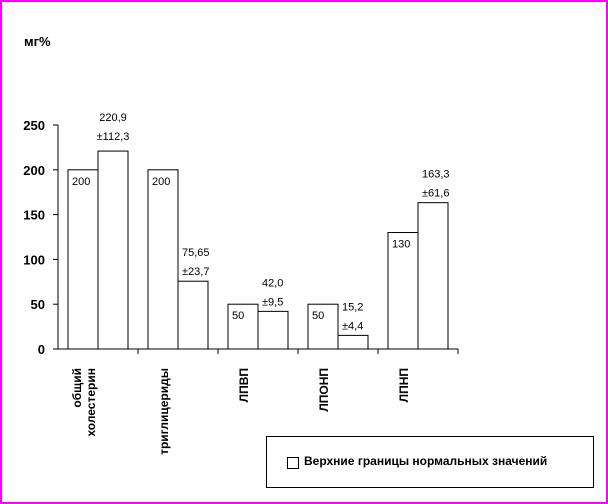 This screenshot has width=608, height=504. I want to click on y-axis-label: мг%, so click(37, 41).